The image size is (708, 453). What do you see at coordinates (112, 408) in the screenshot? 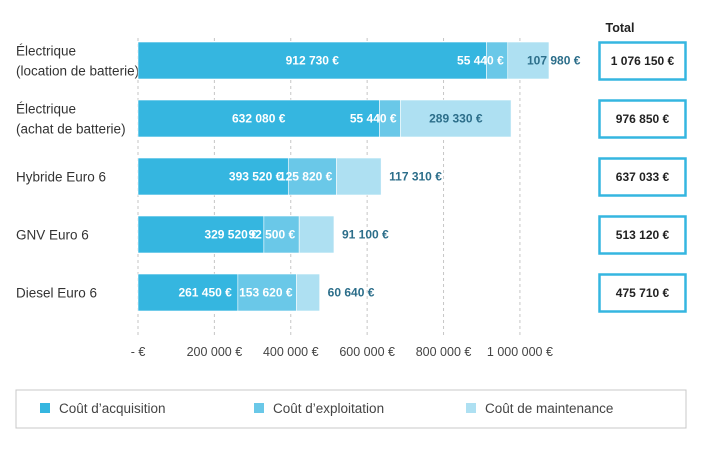
I see `legend-label: Coût d’acquisition` at bounding box center [112, 408].